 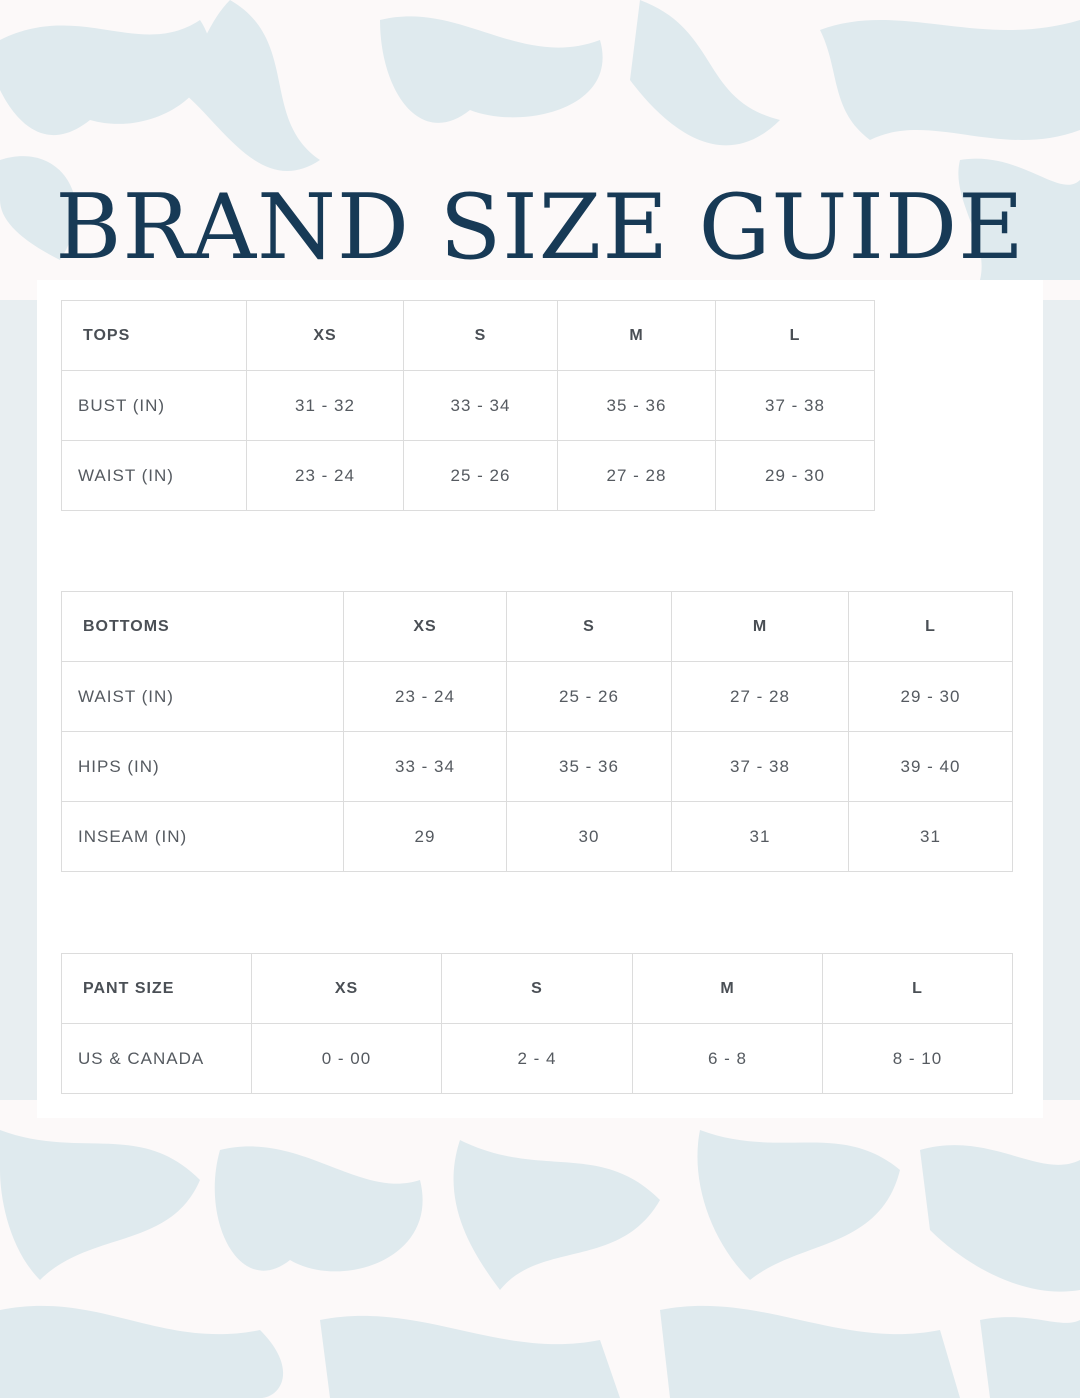 What do you see at coordinates (202, 766) in the screenshot?
I see `row-label: HIPS (IN)` at bounding box center [202, 766].